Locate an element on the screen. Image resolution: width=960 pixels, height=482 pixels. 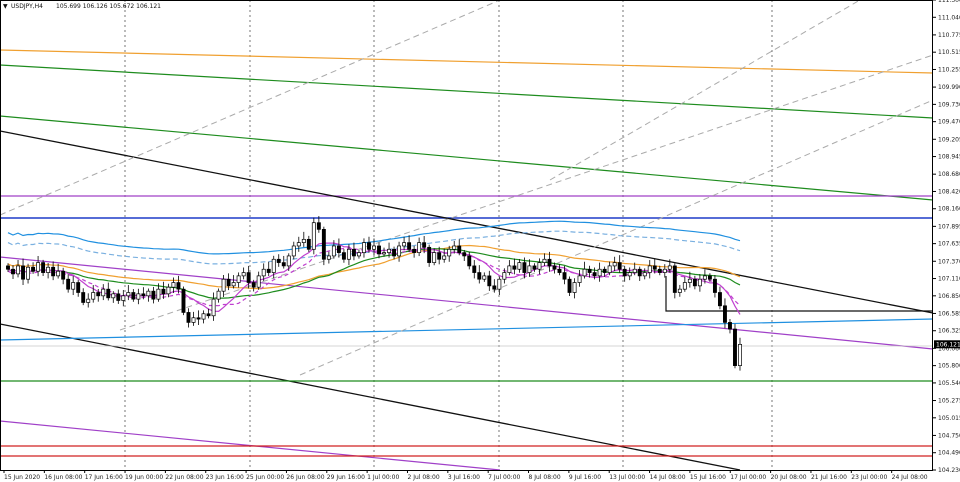
green-trendline-upper is located at coordinates (467, 91).